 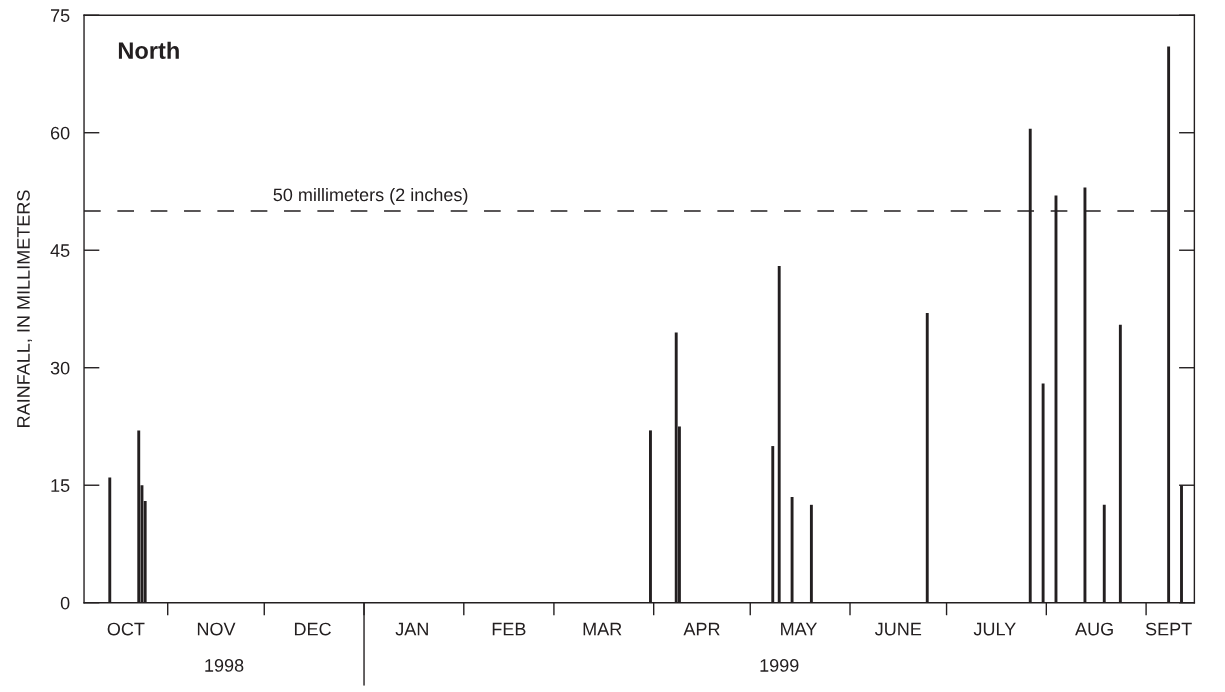 I want to click on y-axis-title: RAINFALL, IN MILLIMETERS, so click(x=24, y=308).